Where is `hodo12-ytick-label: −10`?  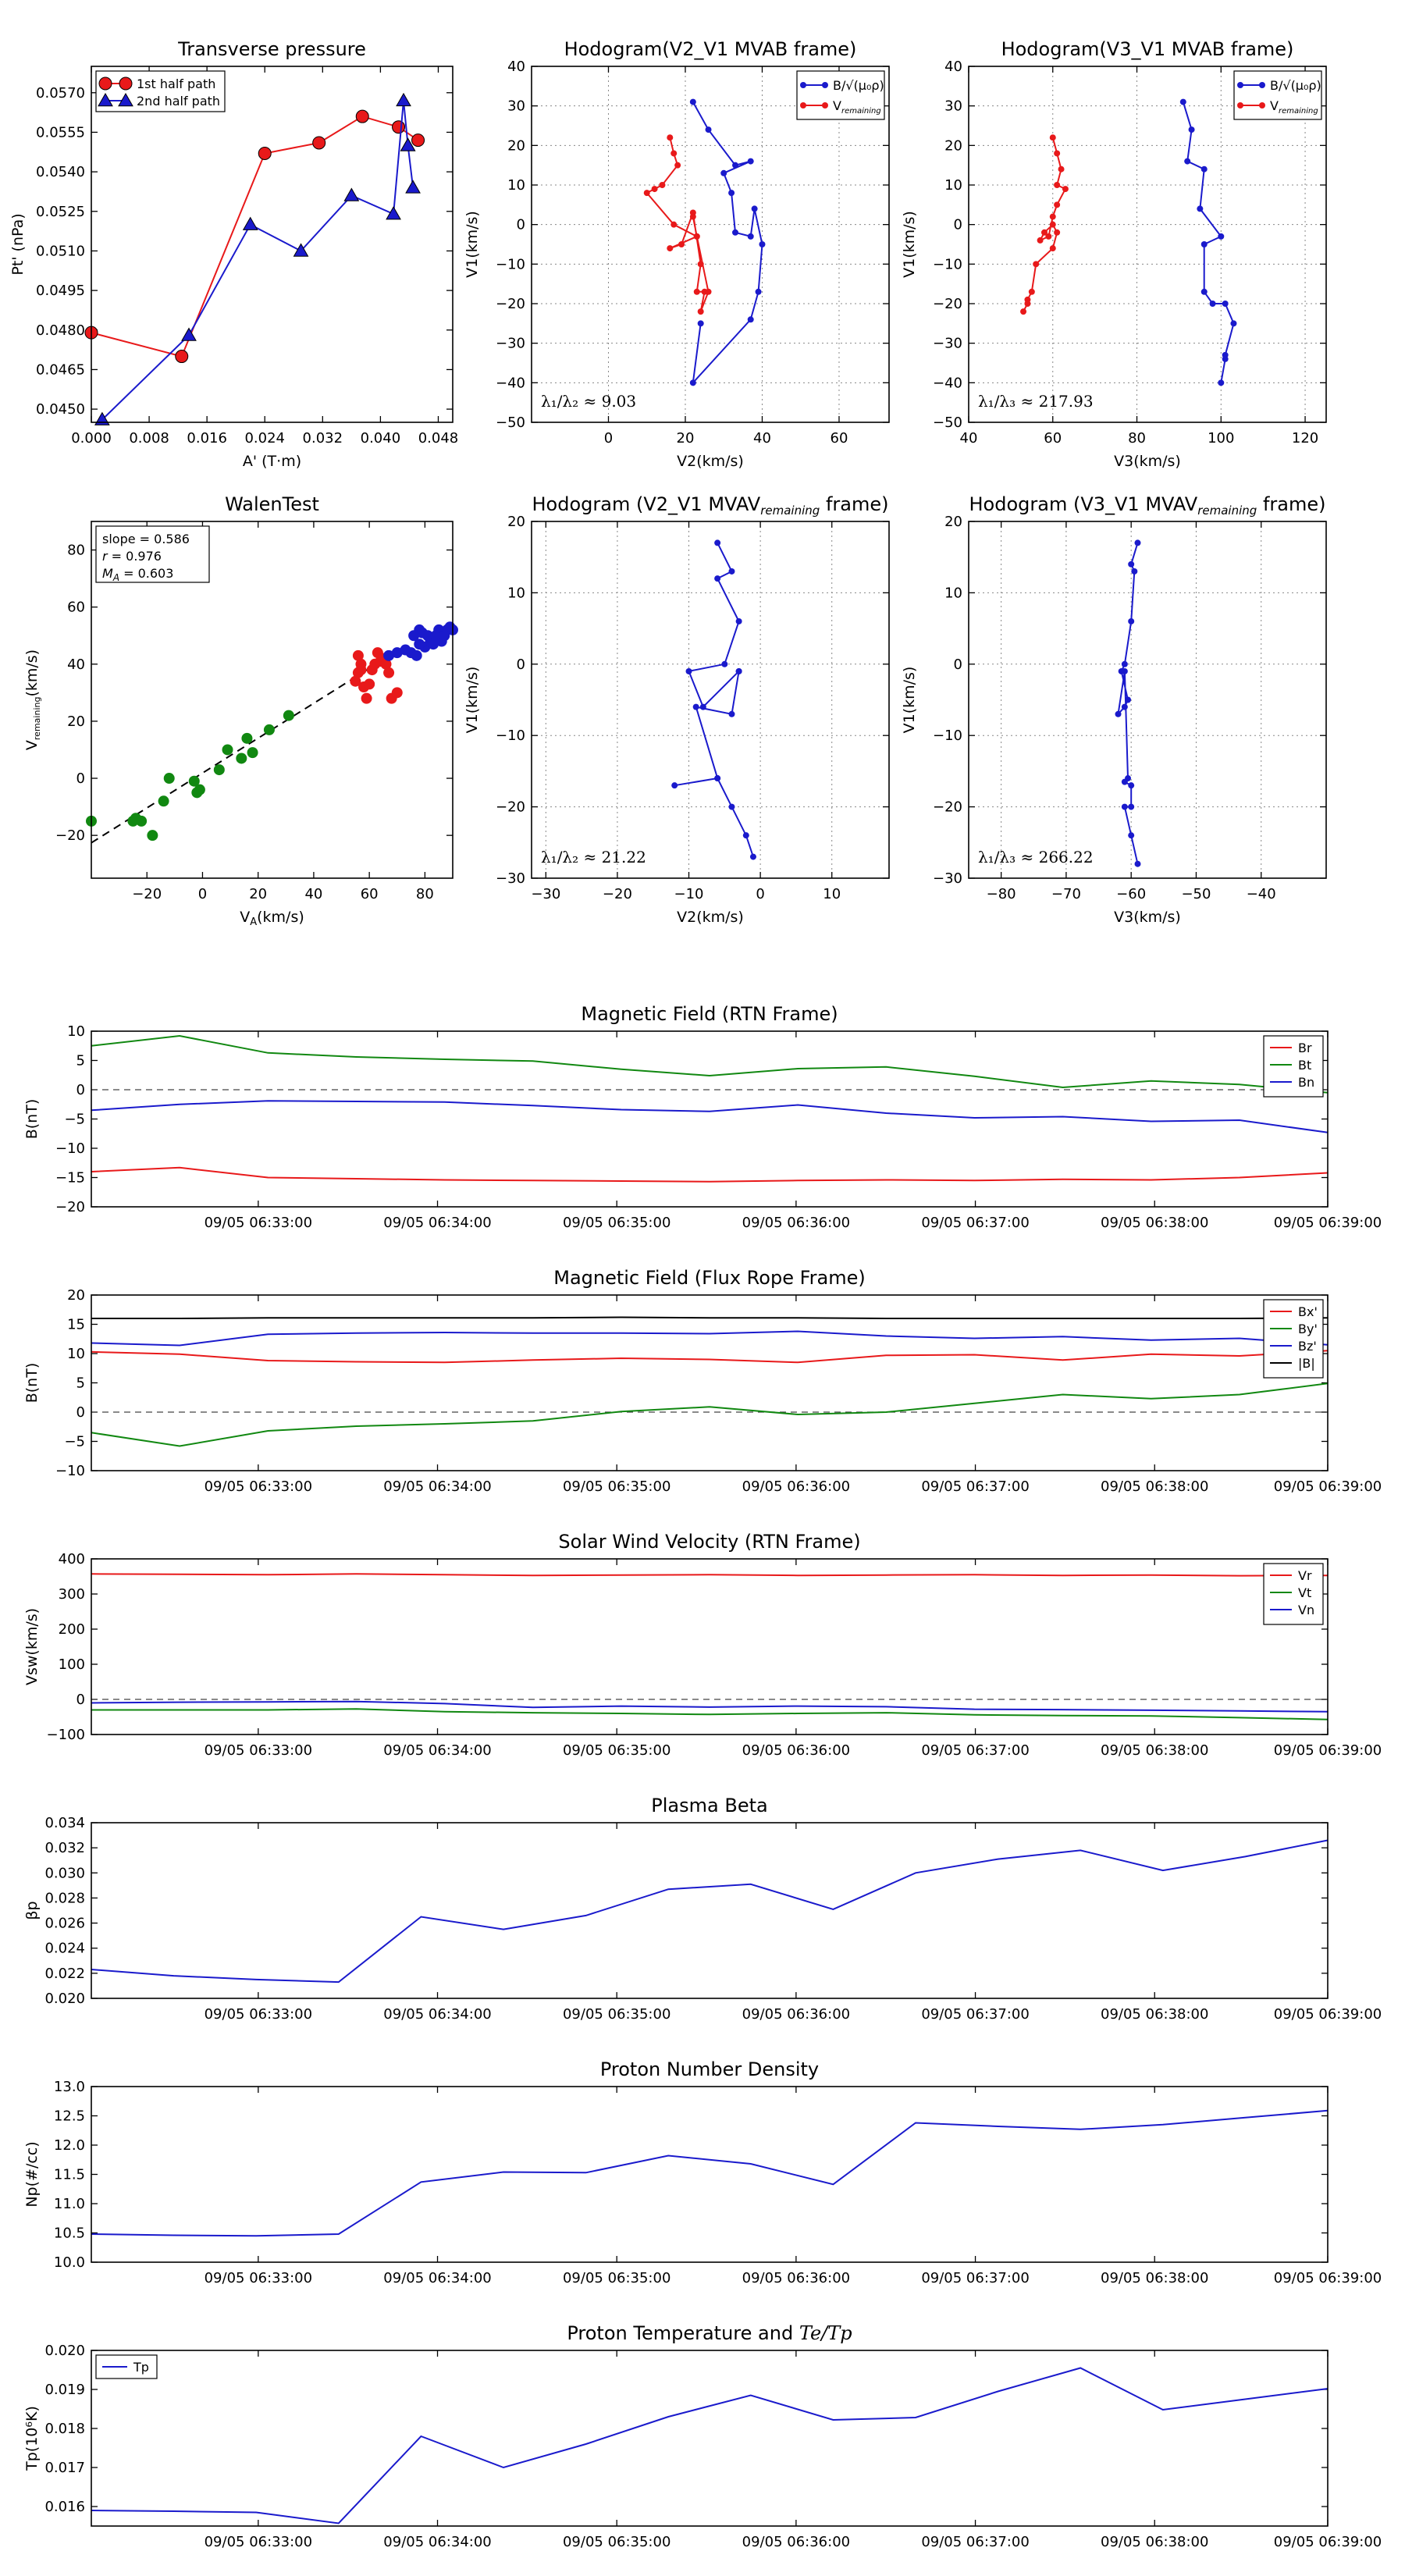 hodo12-ytick-label: −10 is located at coordinates (511, 264).